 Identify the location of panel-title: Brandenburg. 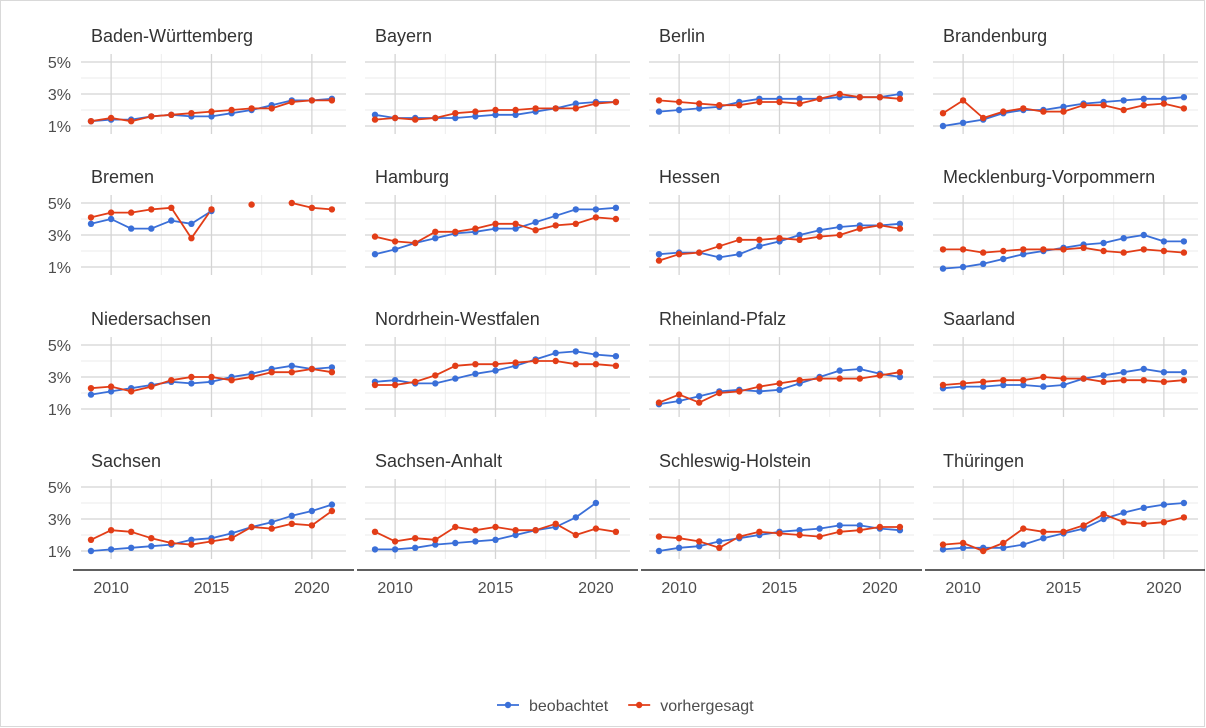
(995, 36).